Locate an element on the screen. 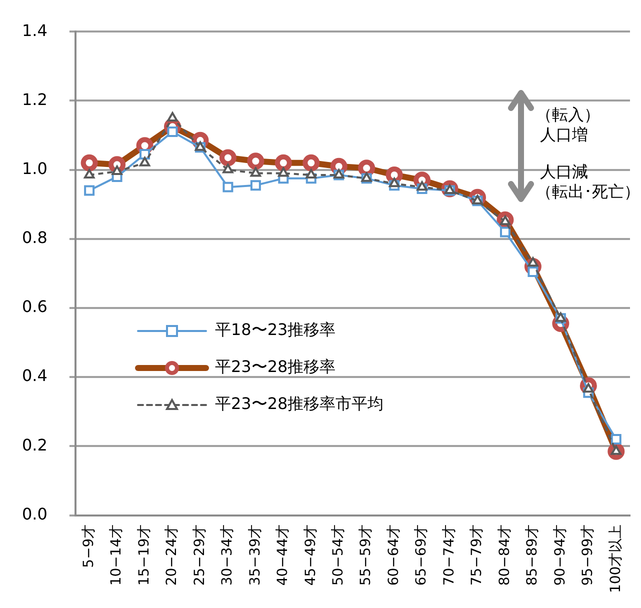 The image size is (641, 608). y-tick-label: 0.6 is located at coordinates (35, 306).